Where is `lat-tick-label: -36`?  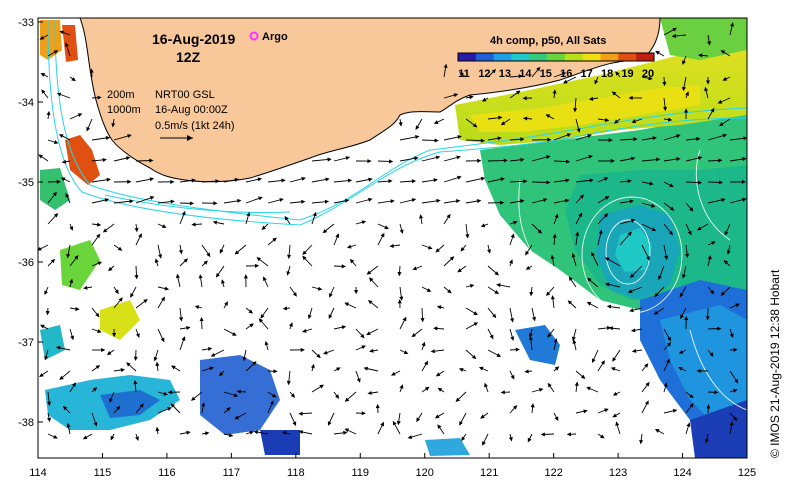
lat-tick-label: -36 is located at coordinates (26, 263).